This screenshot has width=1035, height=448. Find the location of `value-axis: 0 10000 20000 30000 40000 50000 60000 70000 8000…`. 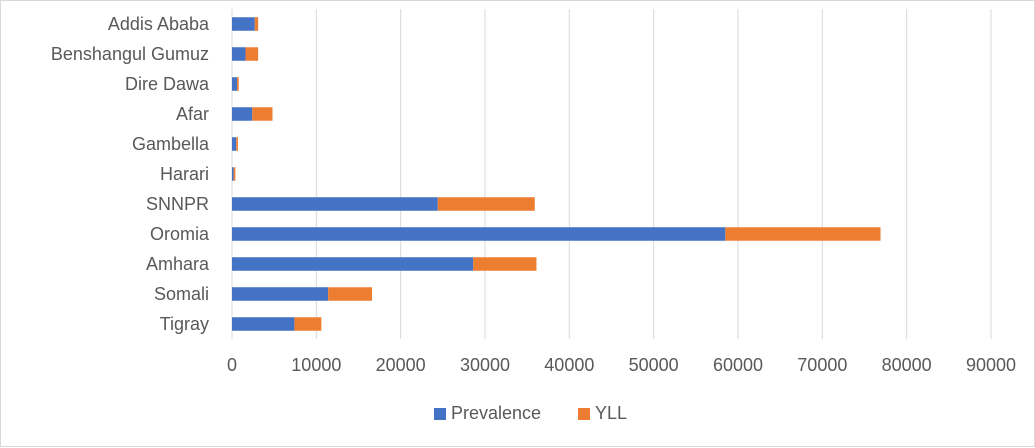

value-axis: 0 10000 20000 30000 40000 50000 60000 70000 8000… is located at coordinates (621, 365).